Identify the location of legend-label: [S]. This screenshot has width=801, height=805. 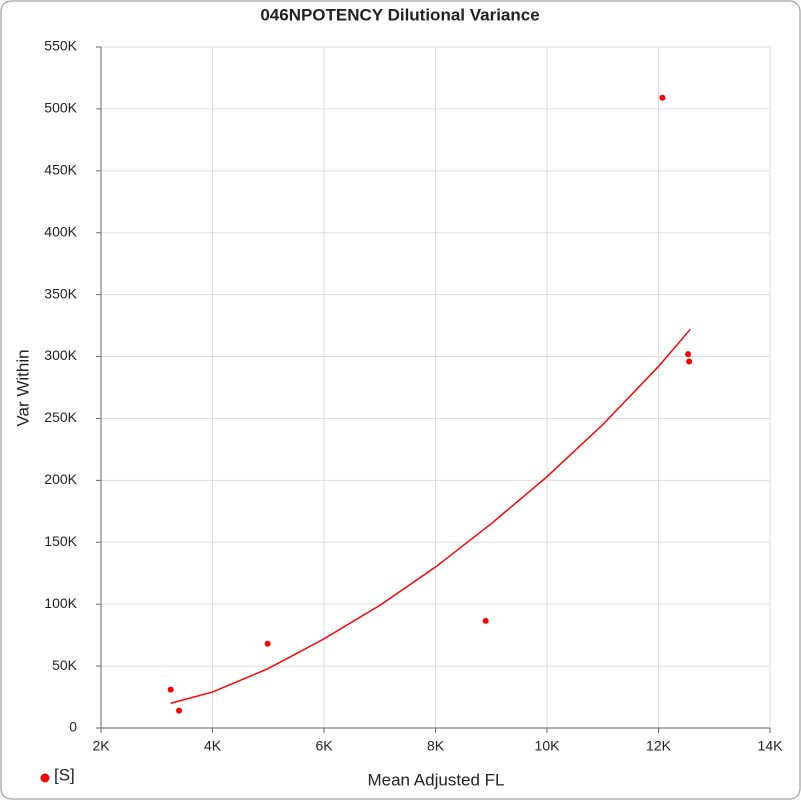
(64, 774).